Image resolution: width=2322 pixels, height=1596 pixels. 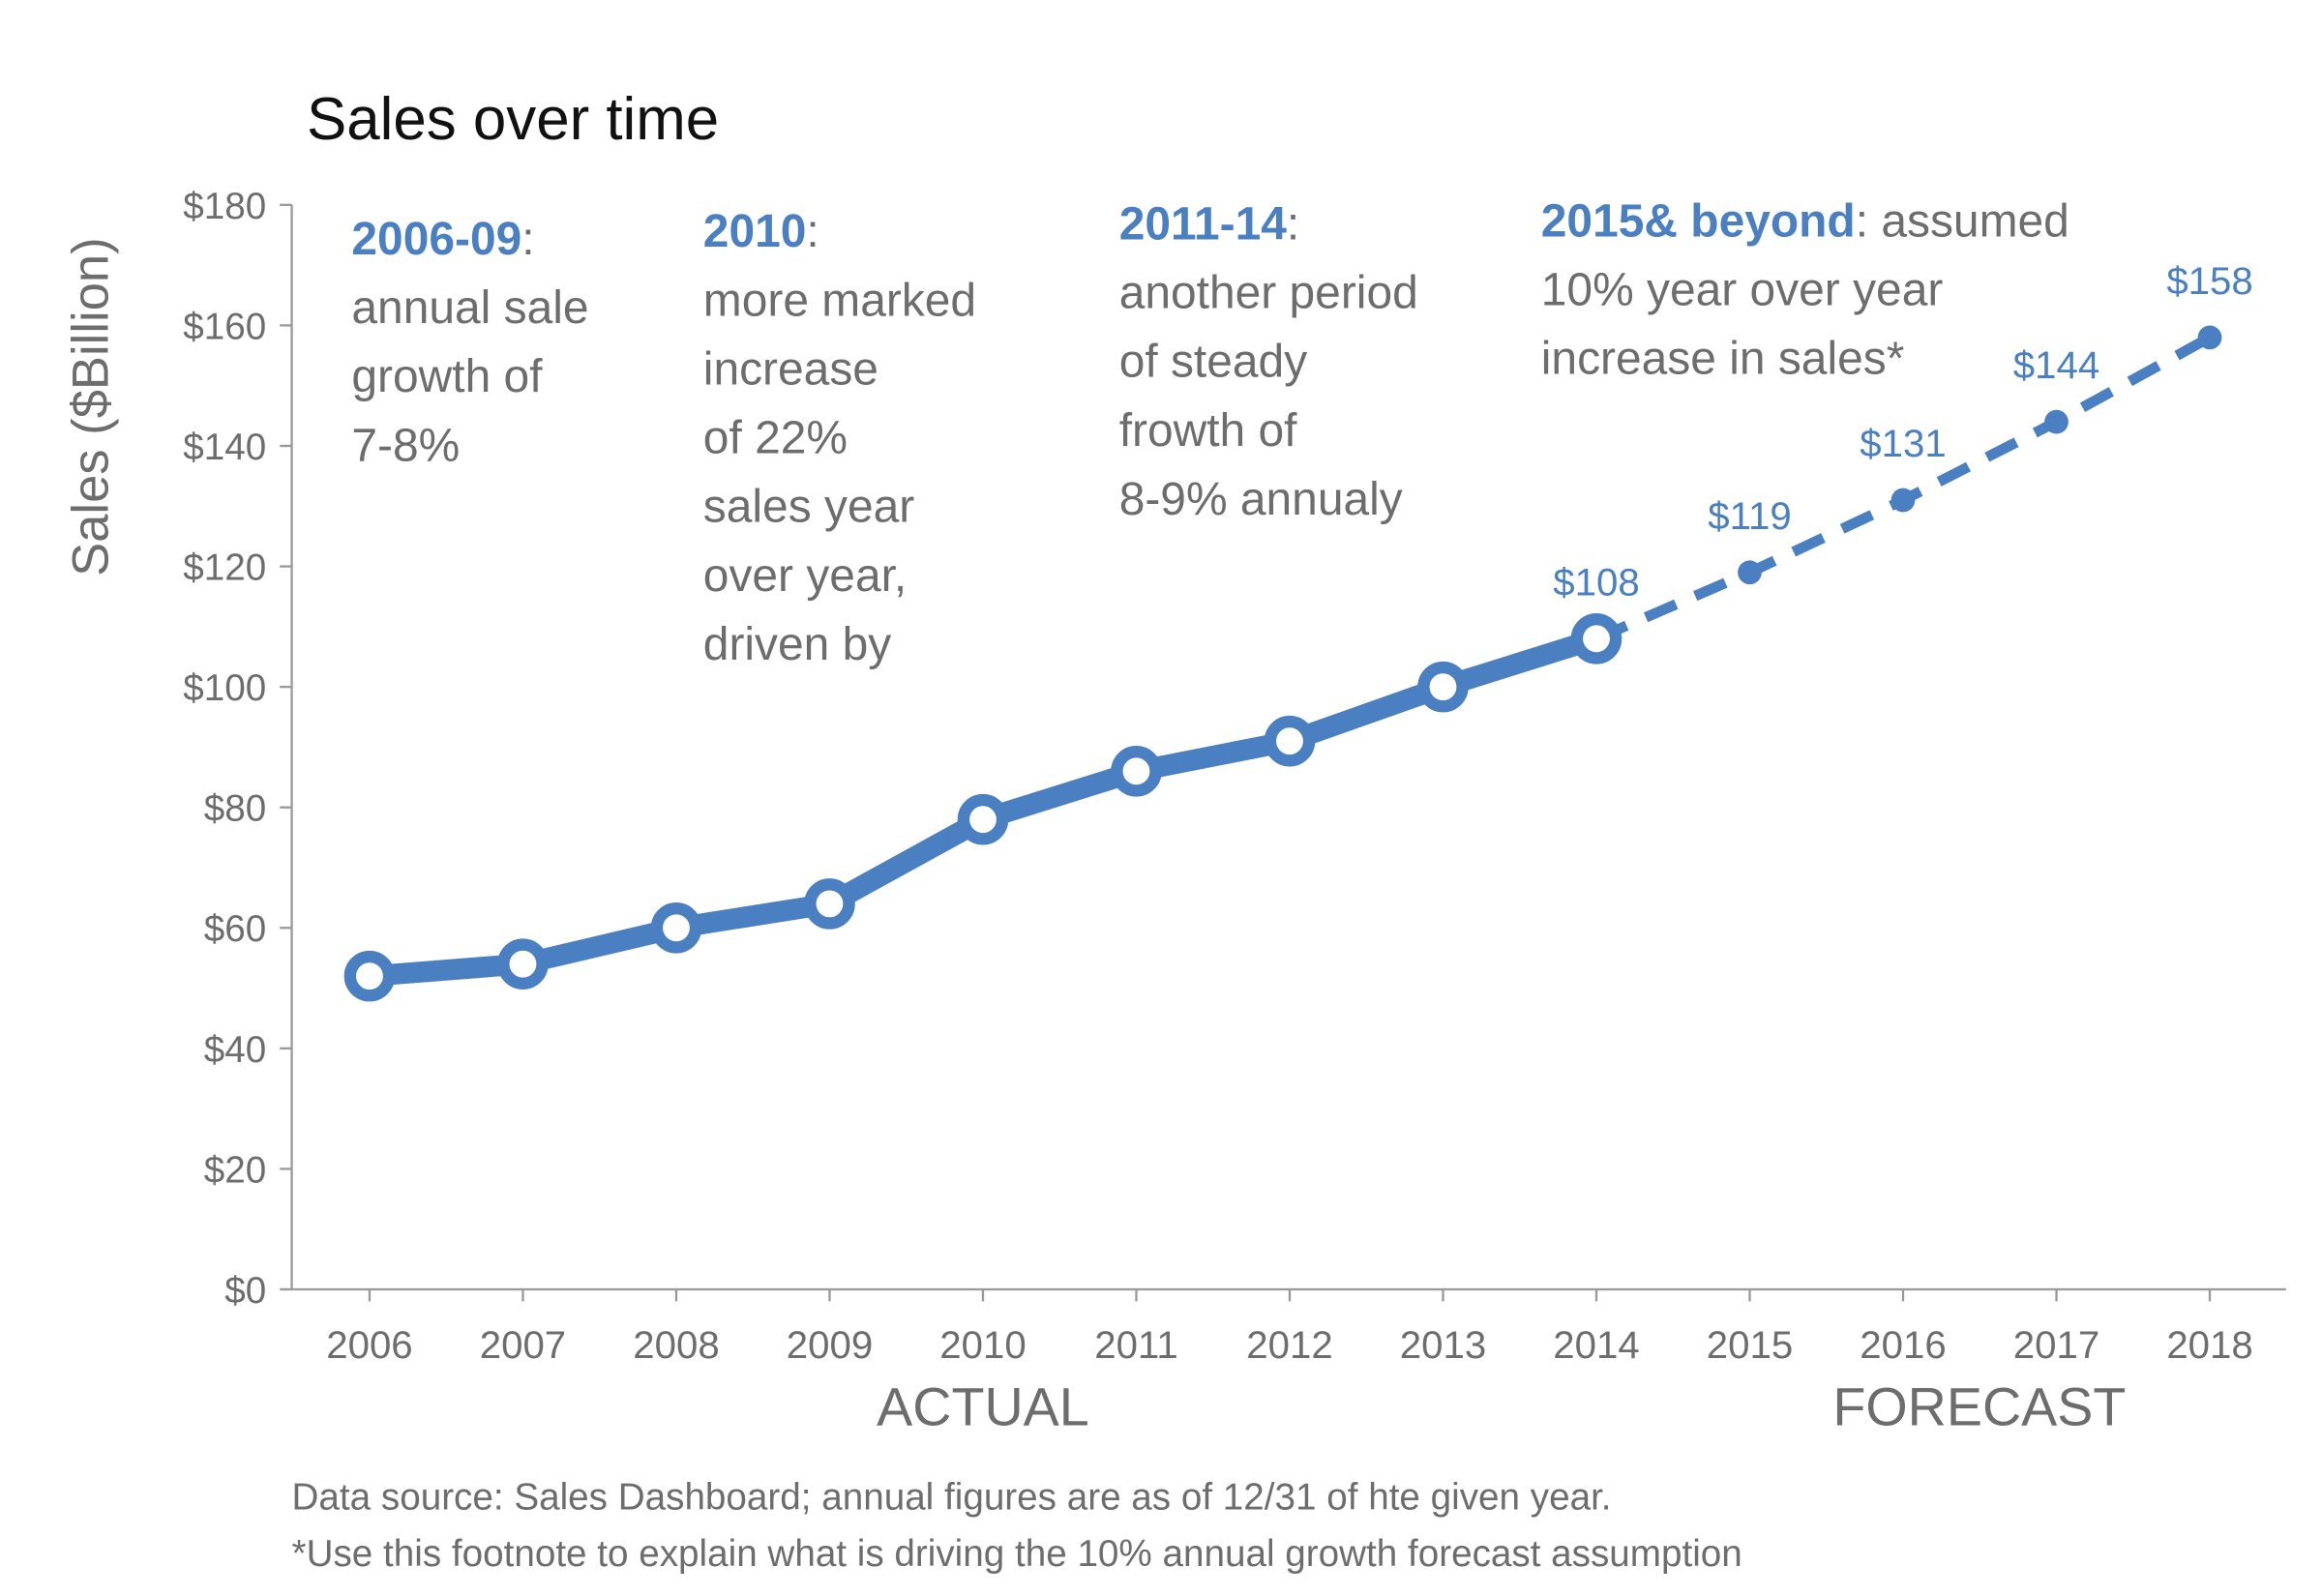 I want to click on annotation-line: 10% year over year, so click(x=1742, y=289).